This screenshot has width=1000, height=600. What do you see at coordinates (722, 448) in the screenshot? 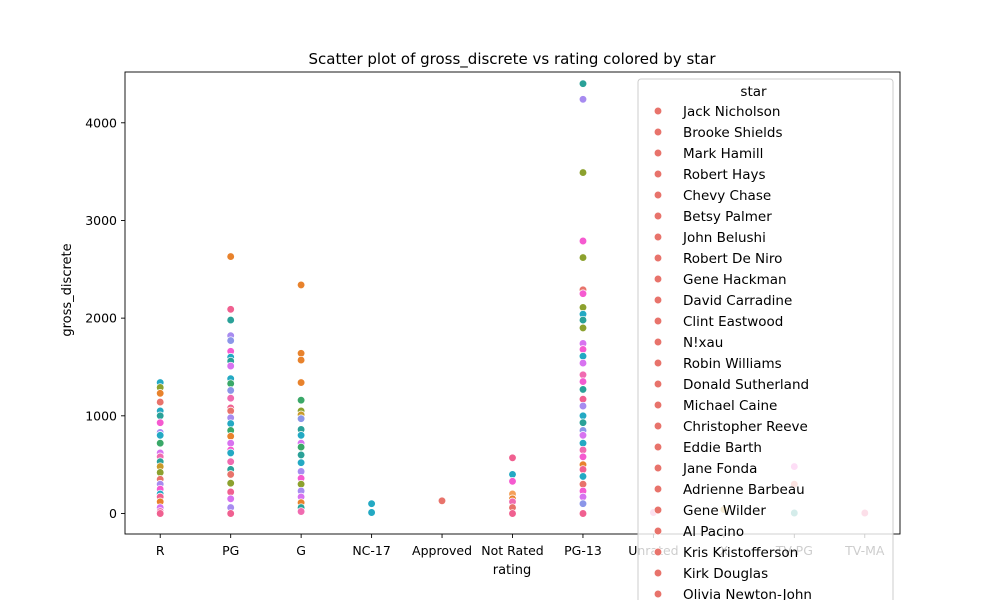
I see `legend-entry: Eddie Barth` at bounding box center [722, 448].